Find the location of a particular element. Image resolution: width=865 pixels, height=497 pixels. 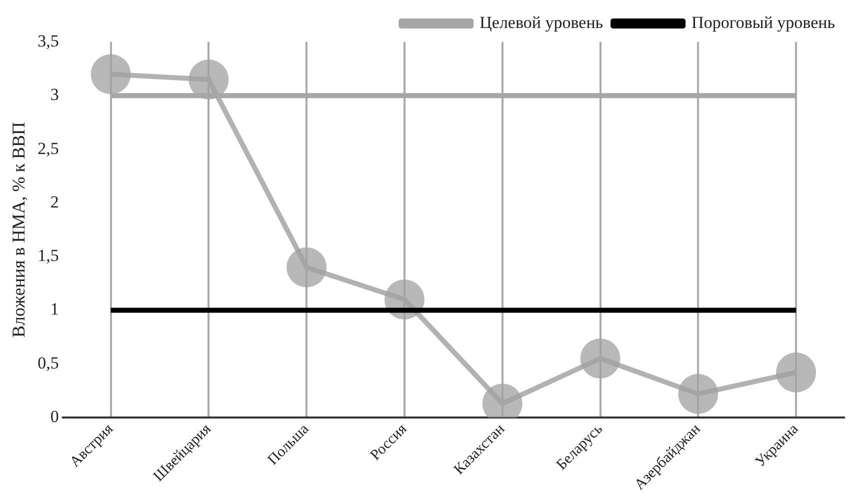

legend-label: Целевой уровень is located at coordinates (542, 22).